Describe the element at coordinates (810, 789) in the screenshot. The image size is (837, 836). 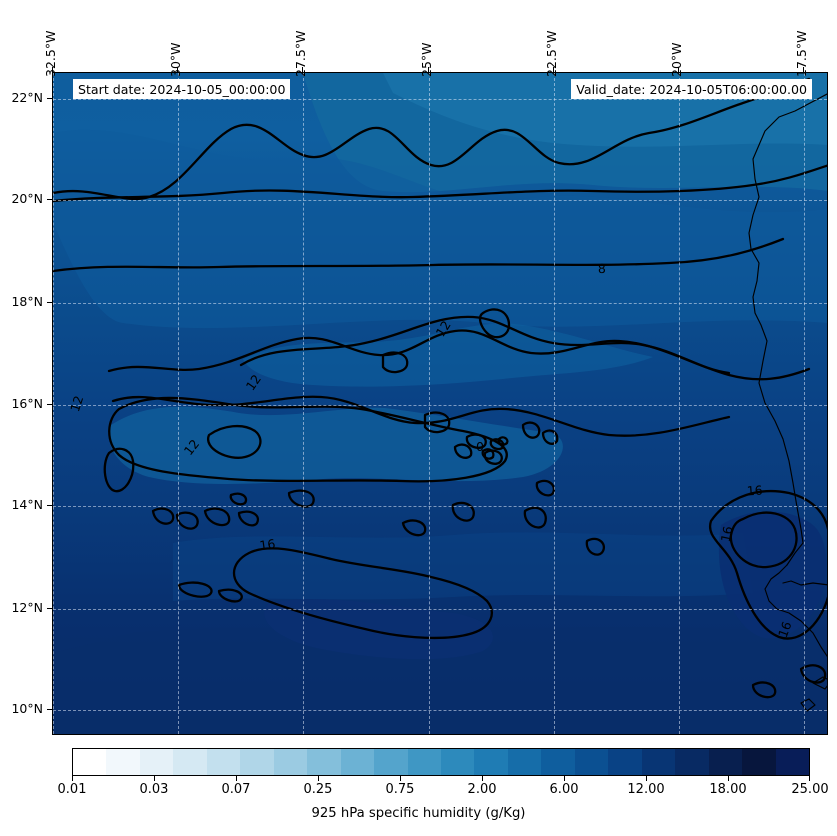
I see `colorbar-tick-label: 25.00` at that location.